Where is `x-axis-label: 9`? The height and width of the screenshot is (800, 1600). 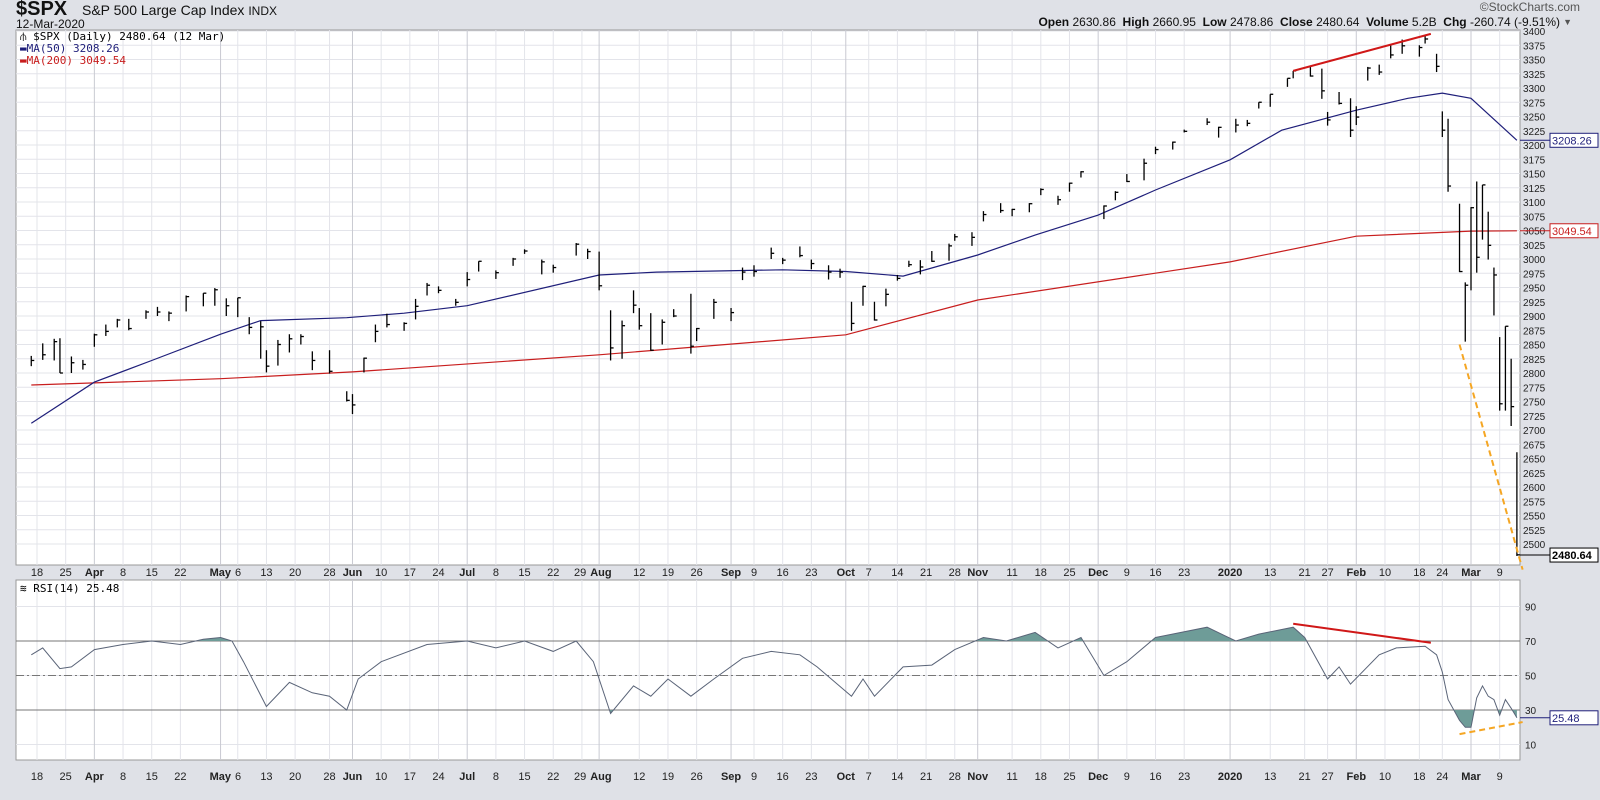 x-axis-label: 9 is located at coordinates (1127, 777).